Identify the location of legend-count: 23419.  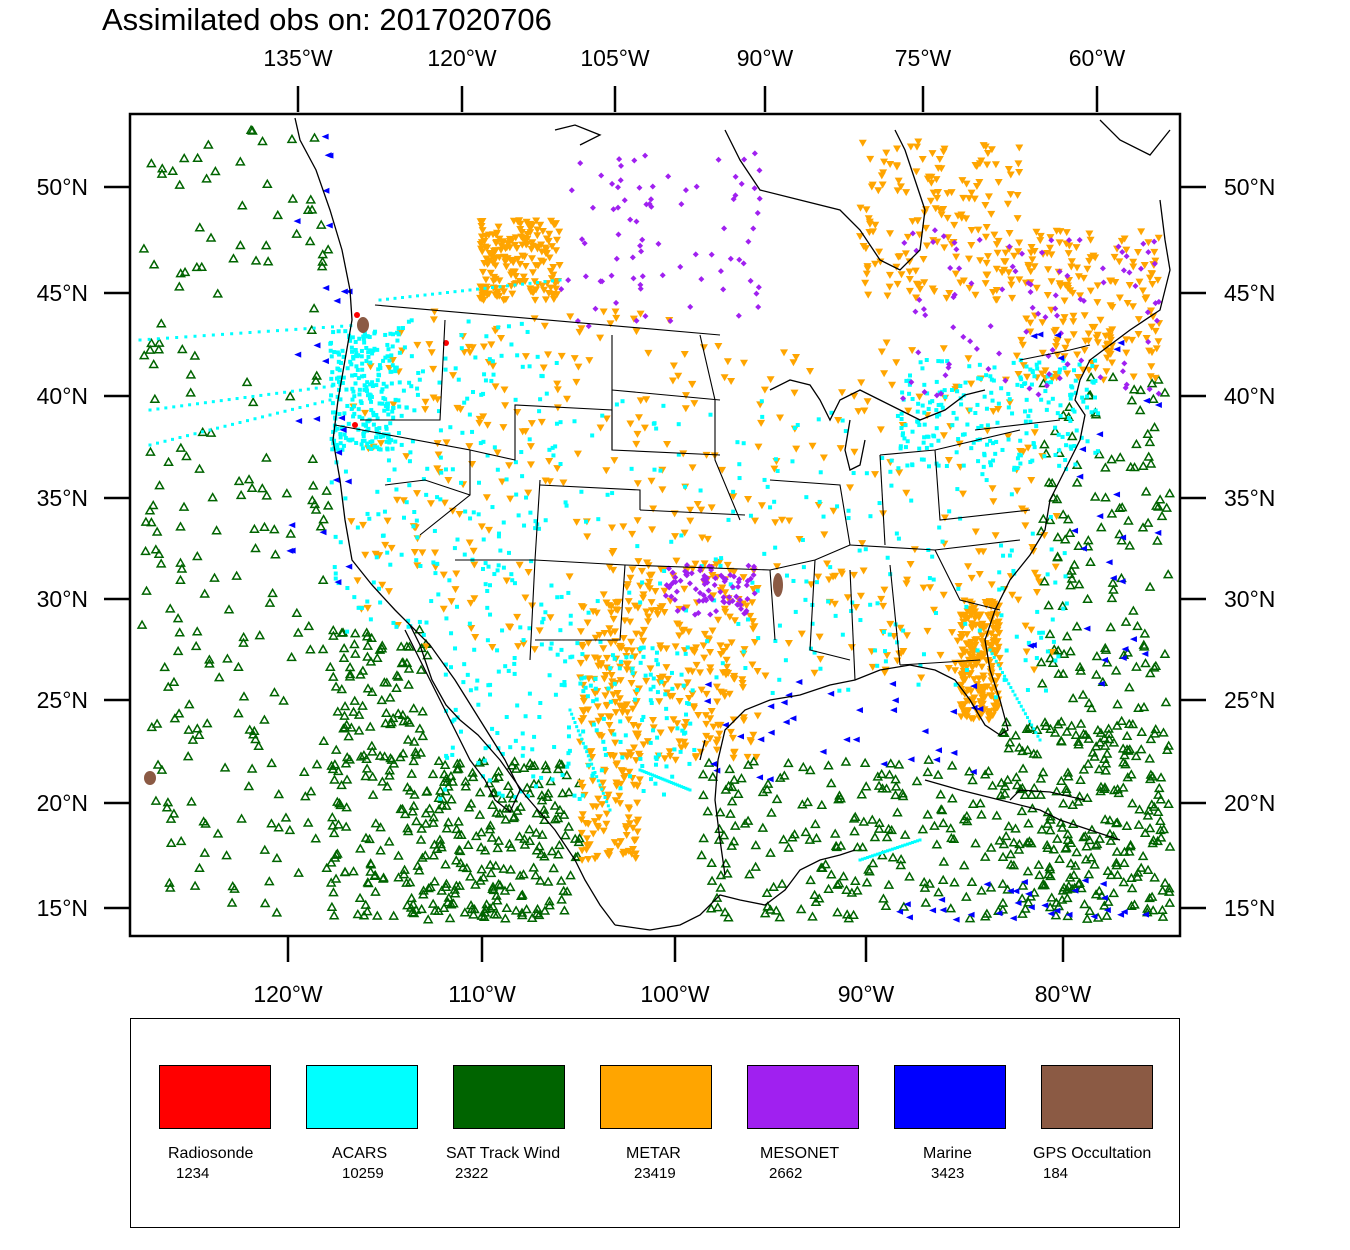
(655, 1173).